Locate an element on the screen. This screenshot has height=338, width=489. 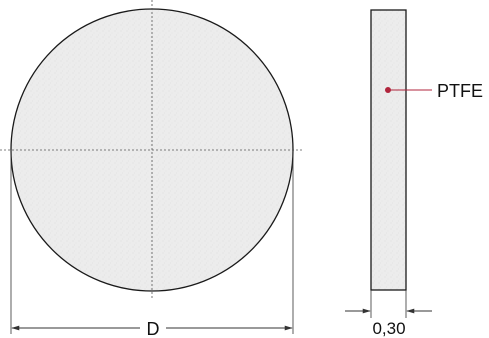
callout-dot is located at coordinates (388, 90).